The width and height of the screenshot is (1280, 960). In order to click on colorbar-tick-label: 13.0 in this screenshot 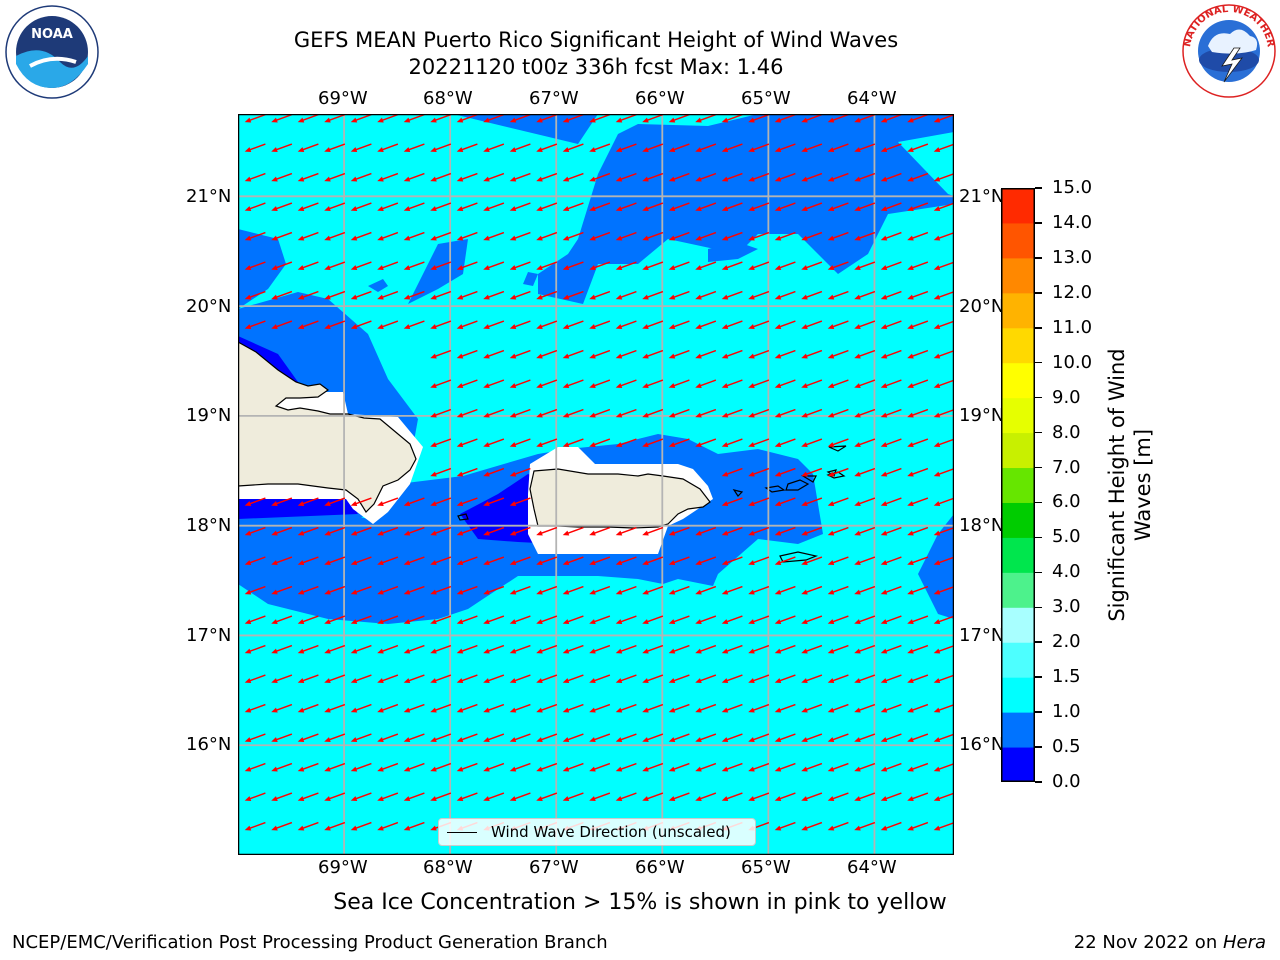, I will do `click(1072, 257)`.